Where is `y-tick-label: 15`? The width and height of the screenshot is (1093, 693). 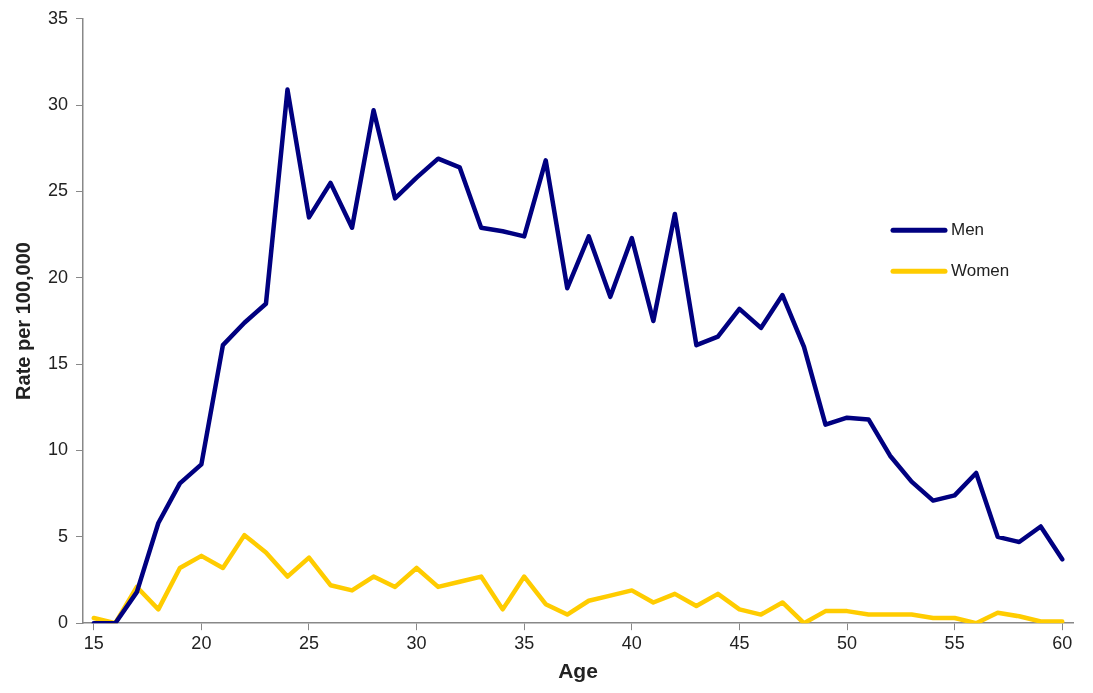
y-tick-label: 15 is located at coordinates (58, 363).